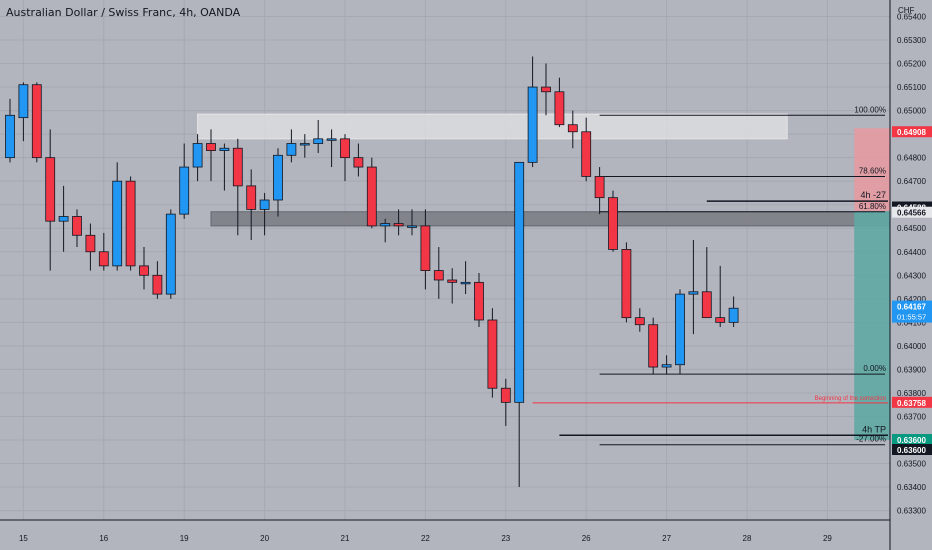 This screenshot has height=550, width=932. I want to click on time-tick-label: 23, so click(505, 538).